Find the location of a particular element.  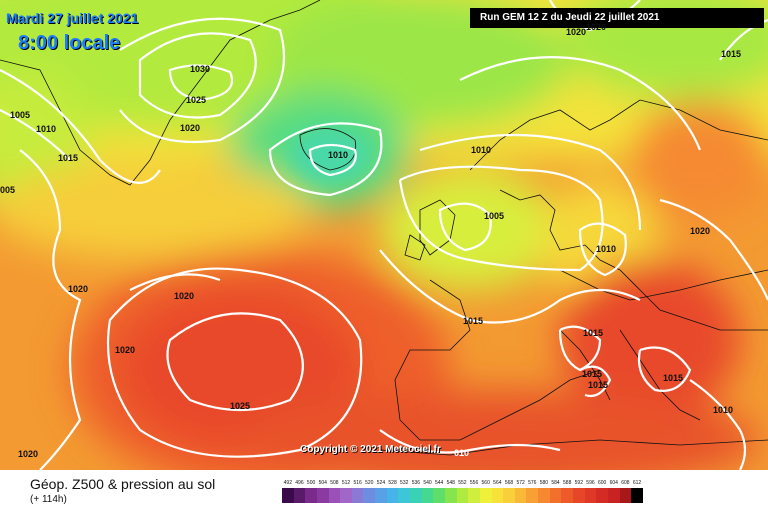

legend-item: 592 is located at coordinates (579, 492).